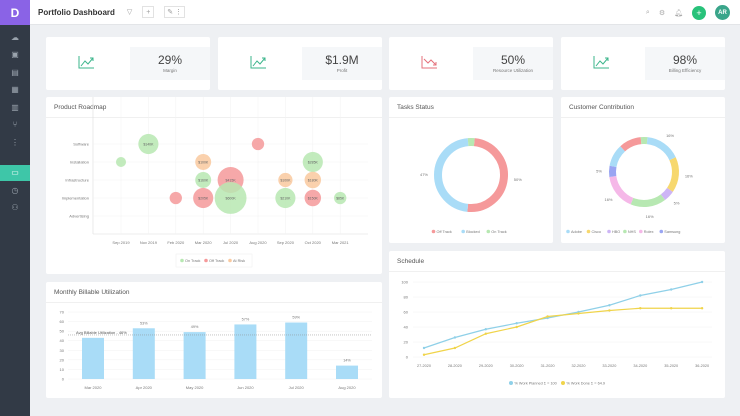 The width and height of the screenshot is (740, 416). I want to click on bubble-label: $100K, so click(285, 180).